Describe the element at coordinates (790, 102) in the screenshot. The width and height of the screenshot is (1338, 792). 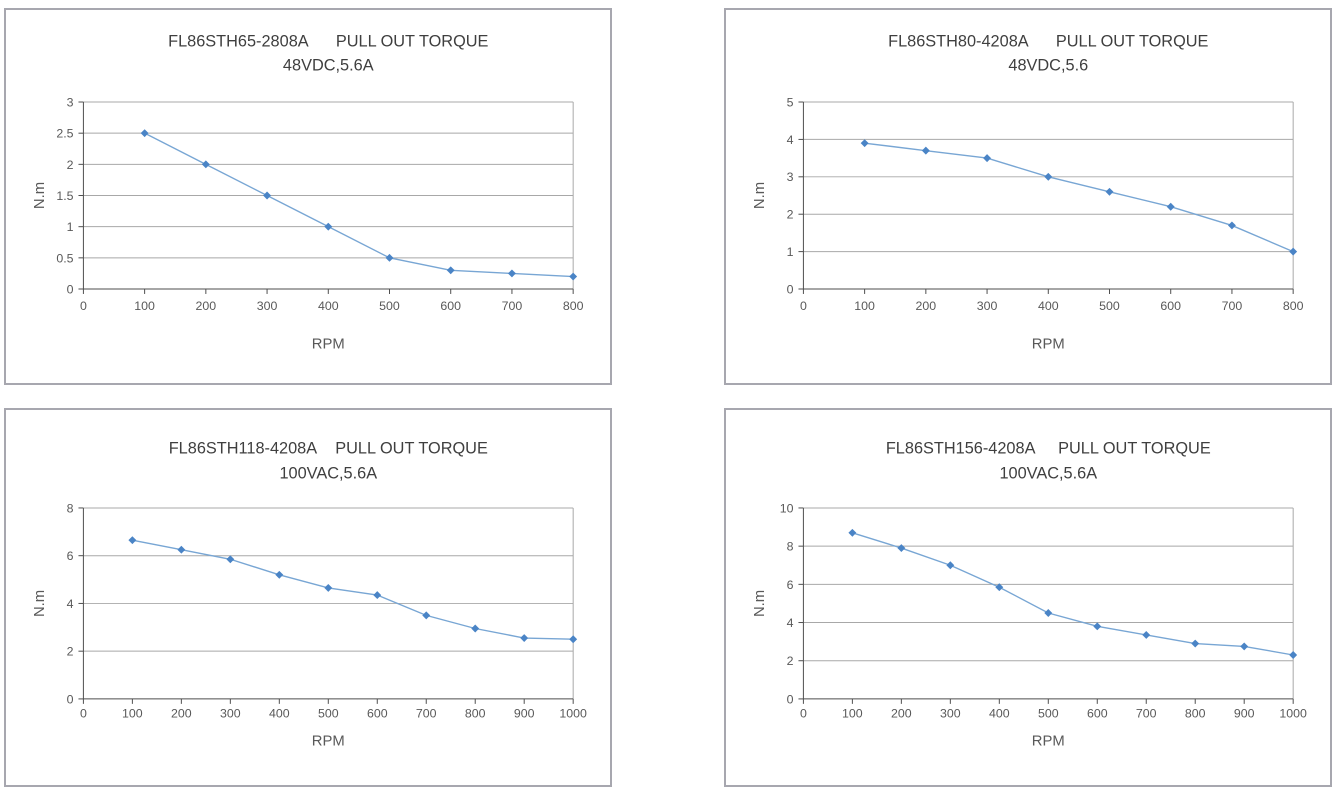
I see `y-tick-label: 5` at that location.